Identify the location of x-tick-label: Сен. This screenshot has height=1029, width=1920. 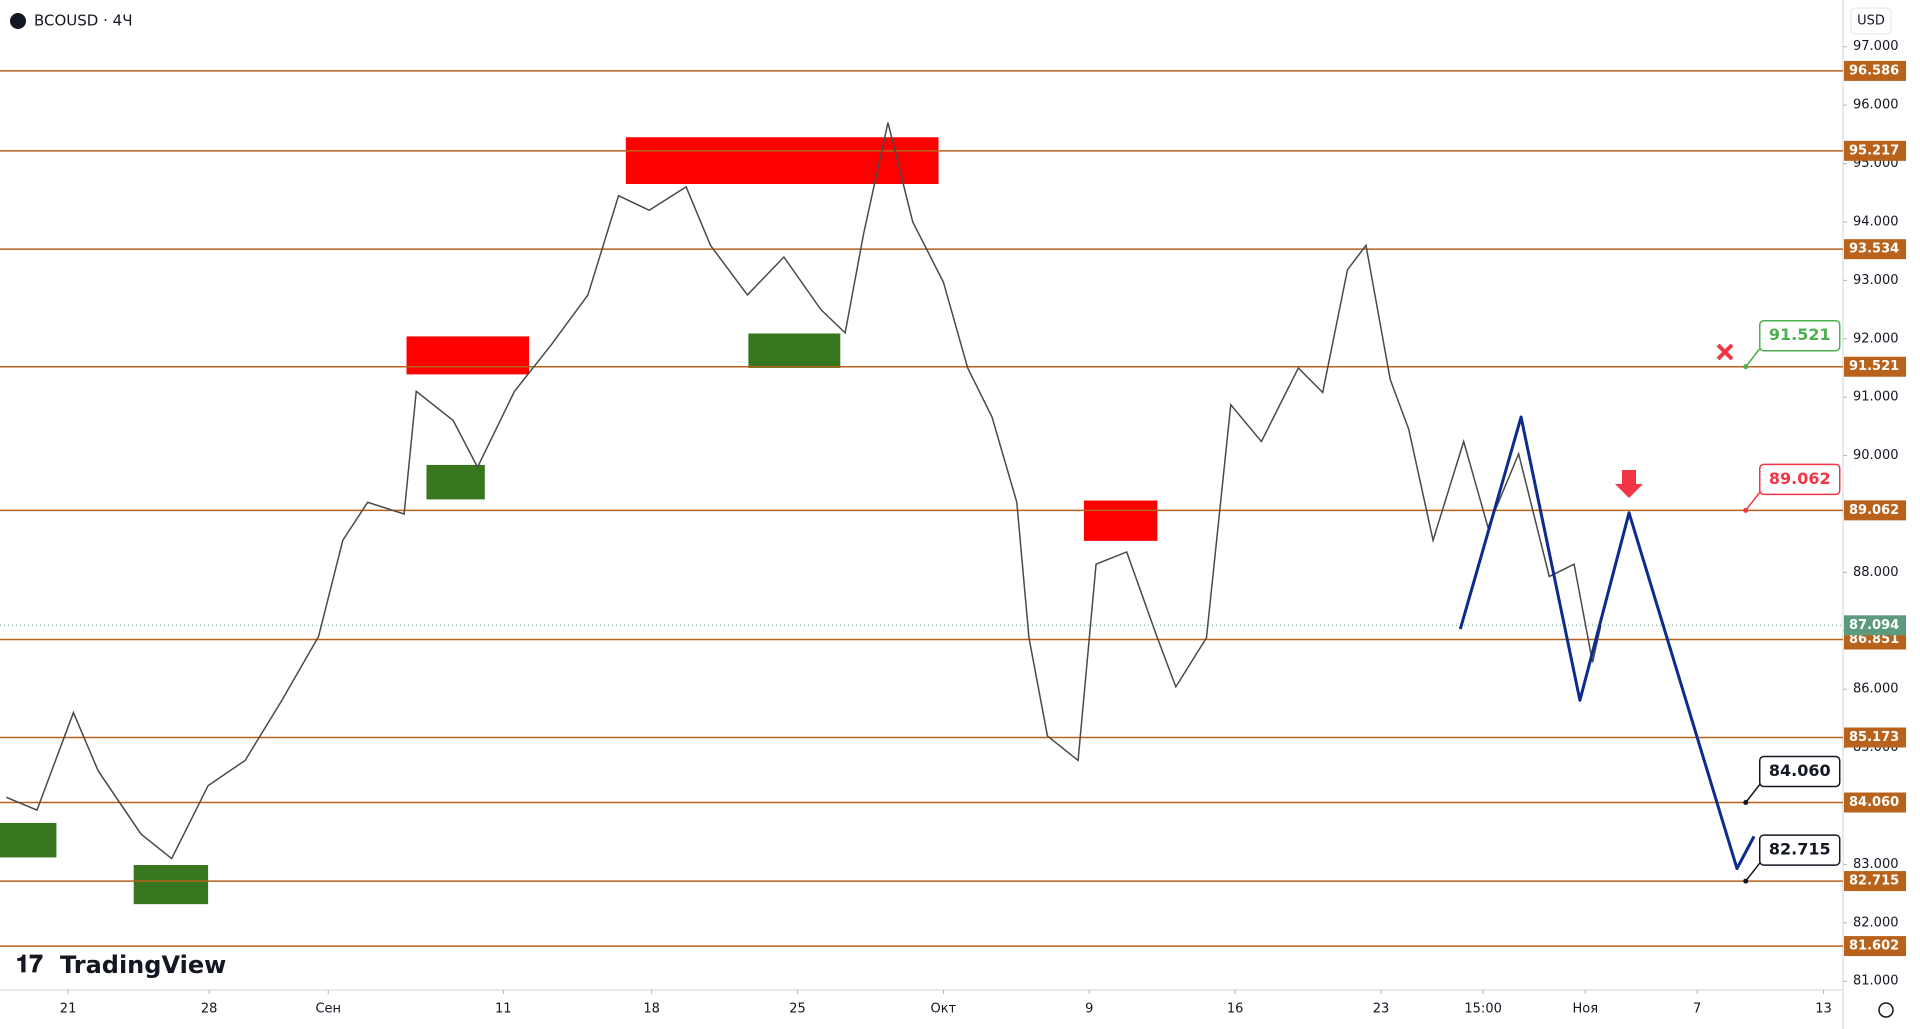
(328, 1009).